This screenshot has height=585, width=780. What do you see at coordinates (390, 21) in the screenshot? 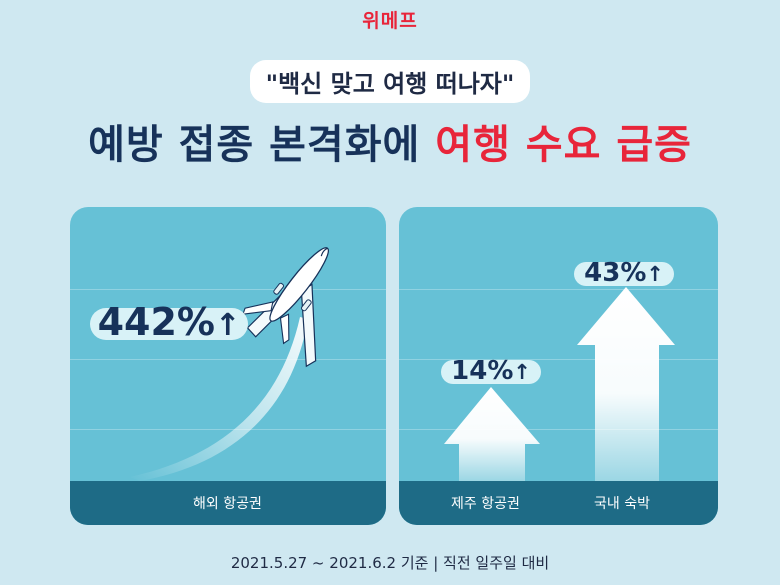
I see `brand-logo: 위메프` at bounding box center [390, 21].